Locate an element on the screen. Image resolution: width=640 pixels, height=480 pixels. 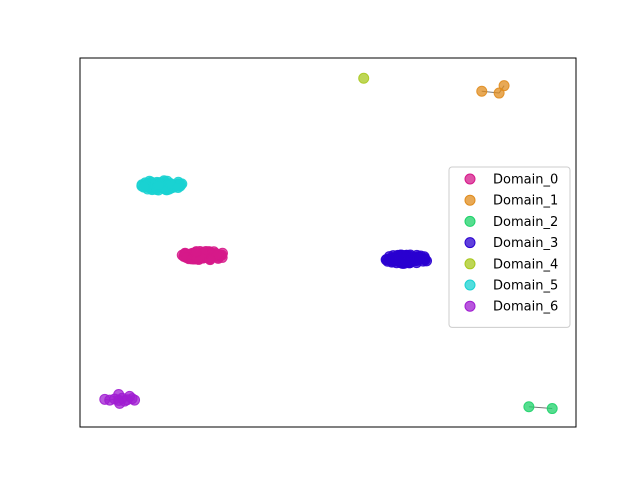
legend-label-domain-2: Domain_2 is located at coordinates (525, 222).